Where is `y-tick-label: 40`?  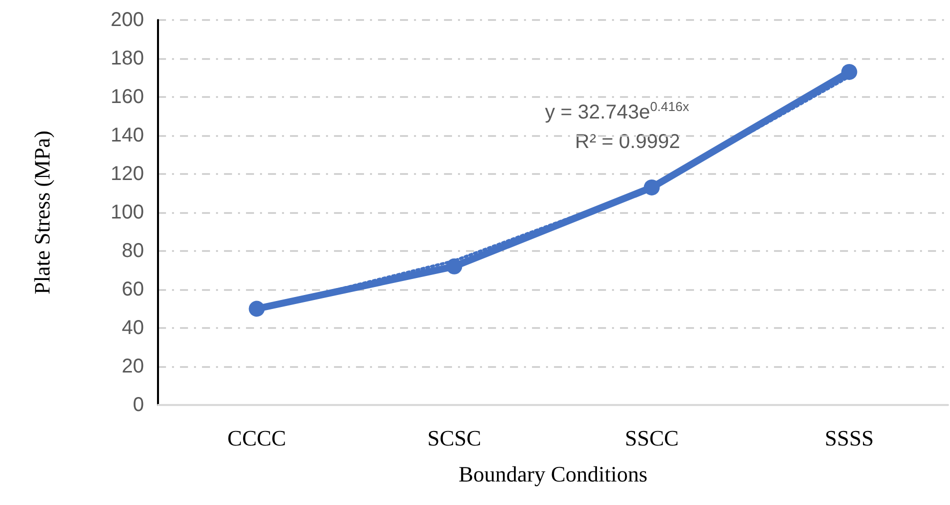
y-tick-label: 40 is located at coordinates (133, 328).